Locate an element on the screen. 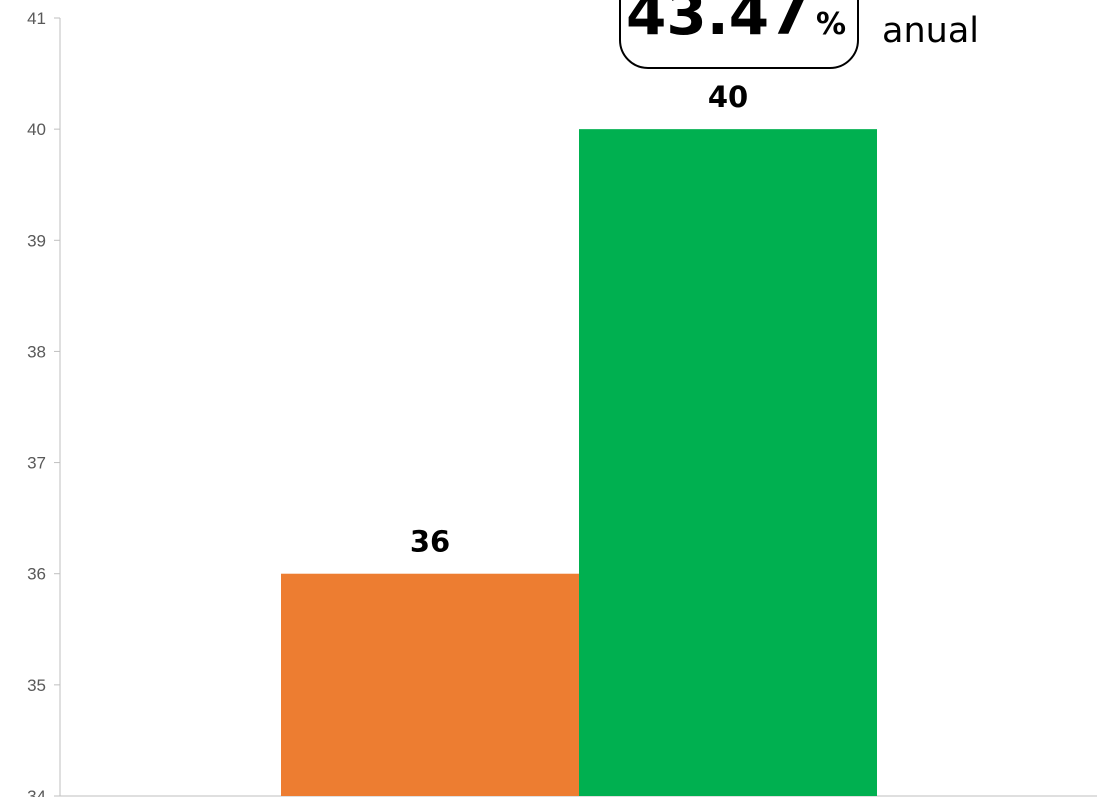 Image resolution: width=1097 pixels, height=797 pixels. y-tick-label: 36 is located at coordinates (36, 574).